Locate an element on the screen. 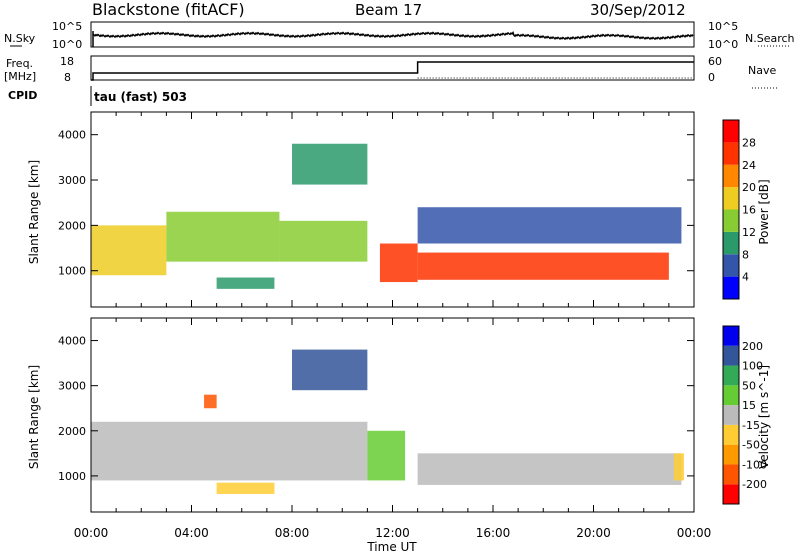  colorbar-tick-label: -100 is located at coordinates (754, 464).